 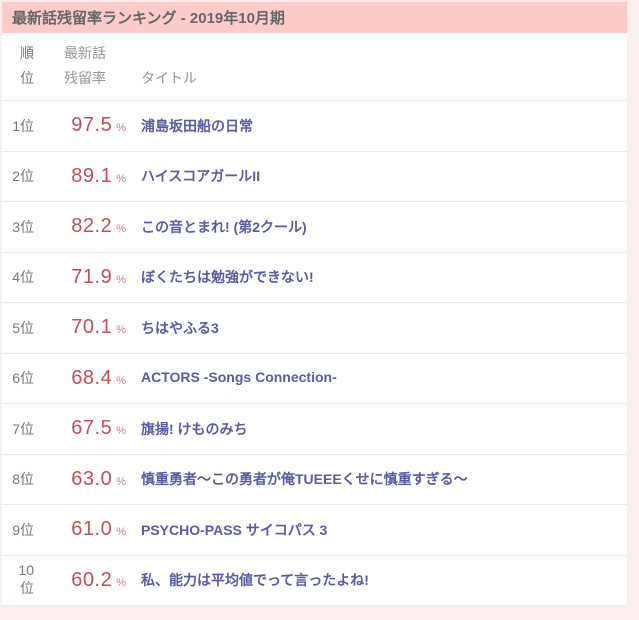 I want to click on retention-number: 61.0, so click(x=92, y=529).